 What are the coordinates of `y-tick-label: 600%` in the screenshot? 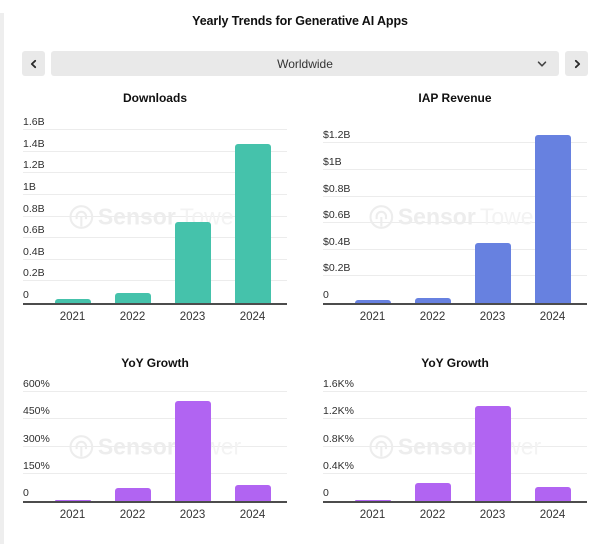 It's located at (36, 384).